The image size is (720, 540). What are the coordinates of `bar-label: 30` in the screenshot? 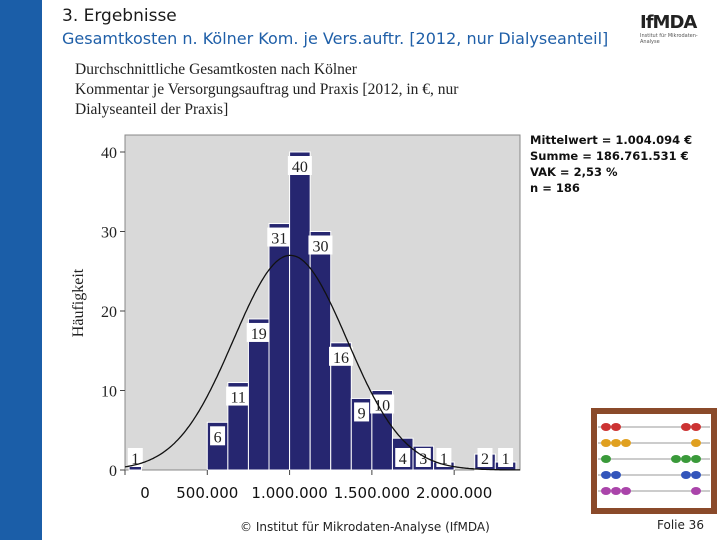 It's located at (320, 247).